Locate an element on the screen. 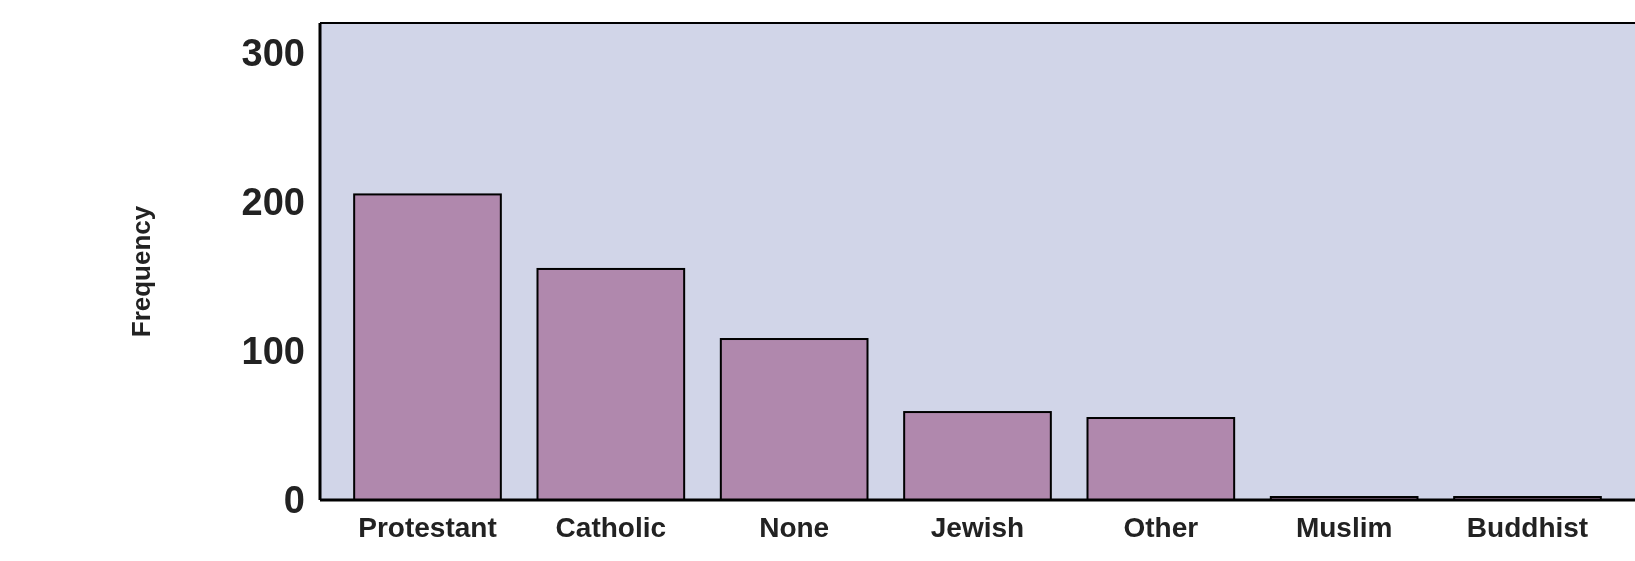 This screenshot has height=561, width=1635. y-axis-title: Frequency is located at coordinates (141, 271).